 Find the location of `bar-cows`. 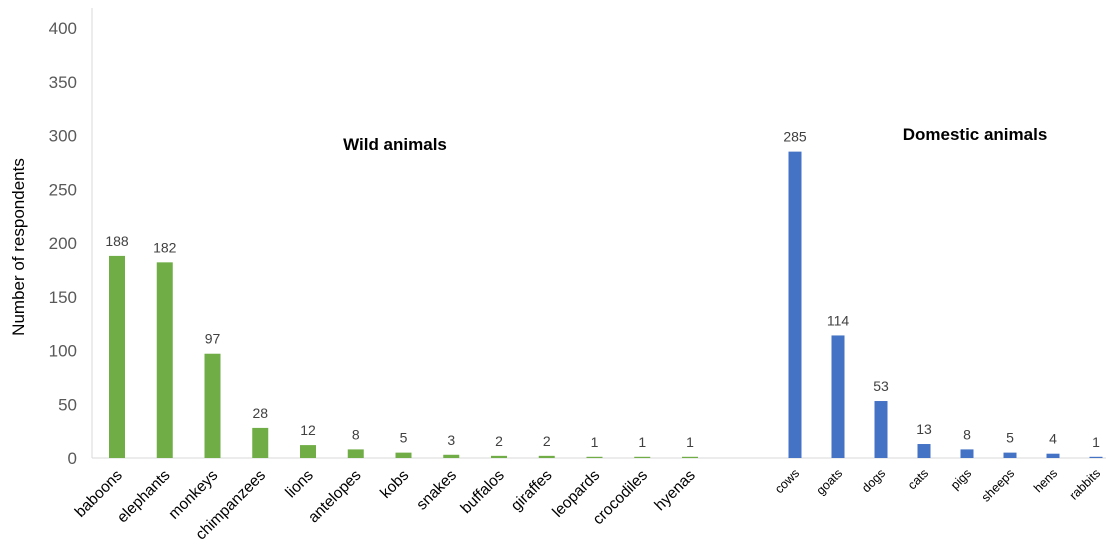

bar-cows is located at coordinates (795, 304).